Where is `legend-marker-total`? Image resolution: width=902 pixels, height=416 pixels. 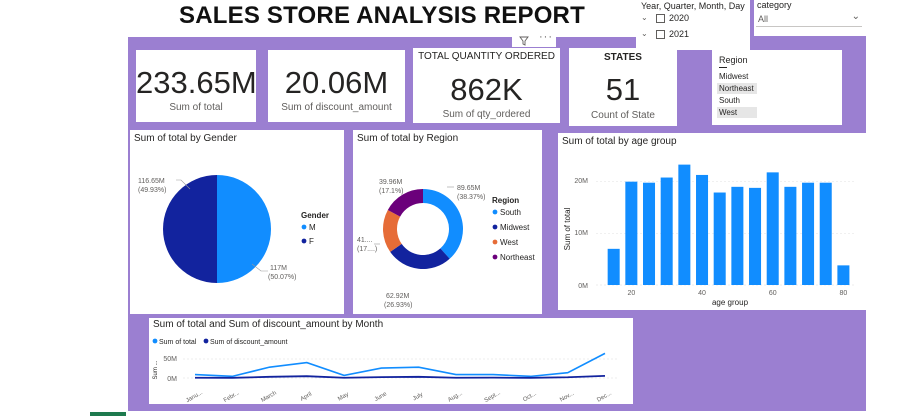 legend-marker-total is located at coordinates (155, 341).